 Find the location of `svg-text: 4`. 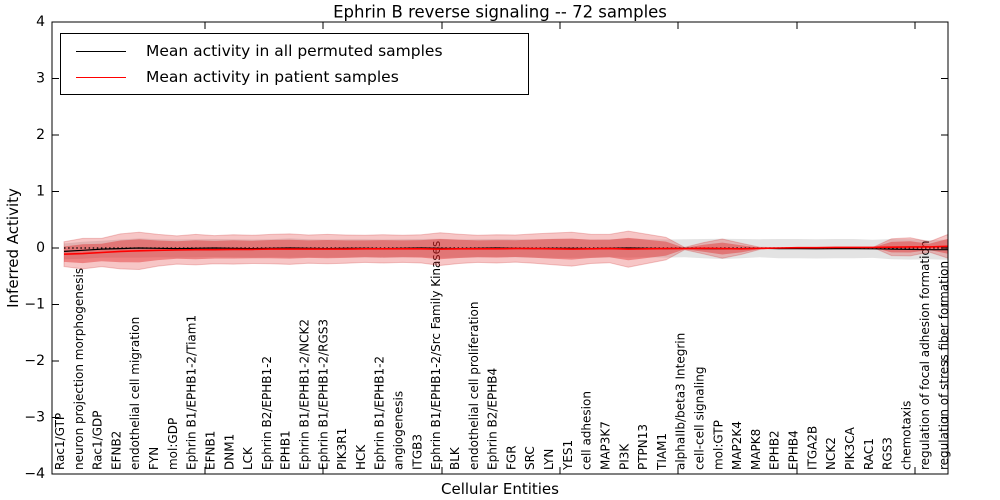

svg-text: 4 is located at coordinates (40, 22).